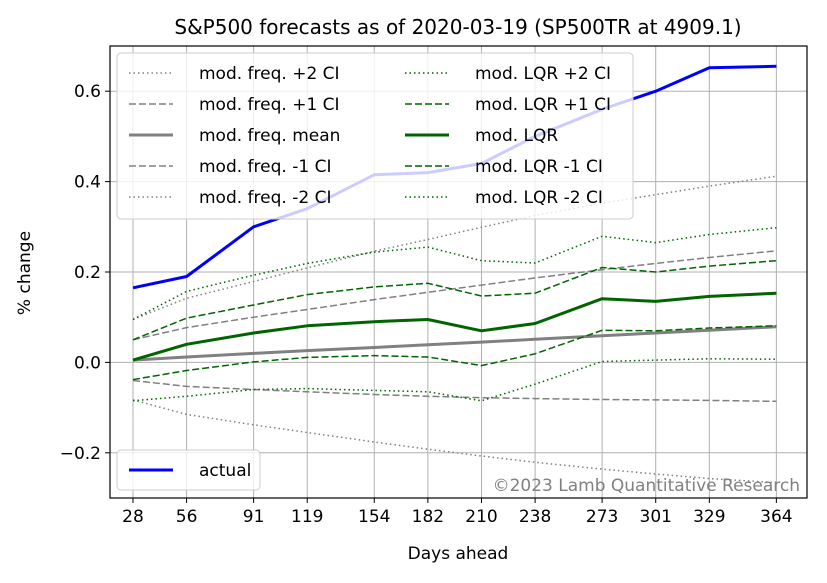 The width and height of the screenshot is (827, 583). I want to click on x-tick-label: 56, so click(187, 517).